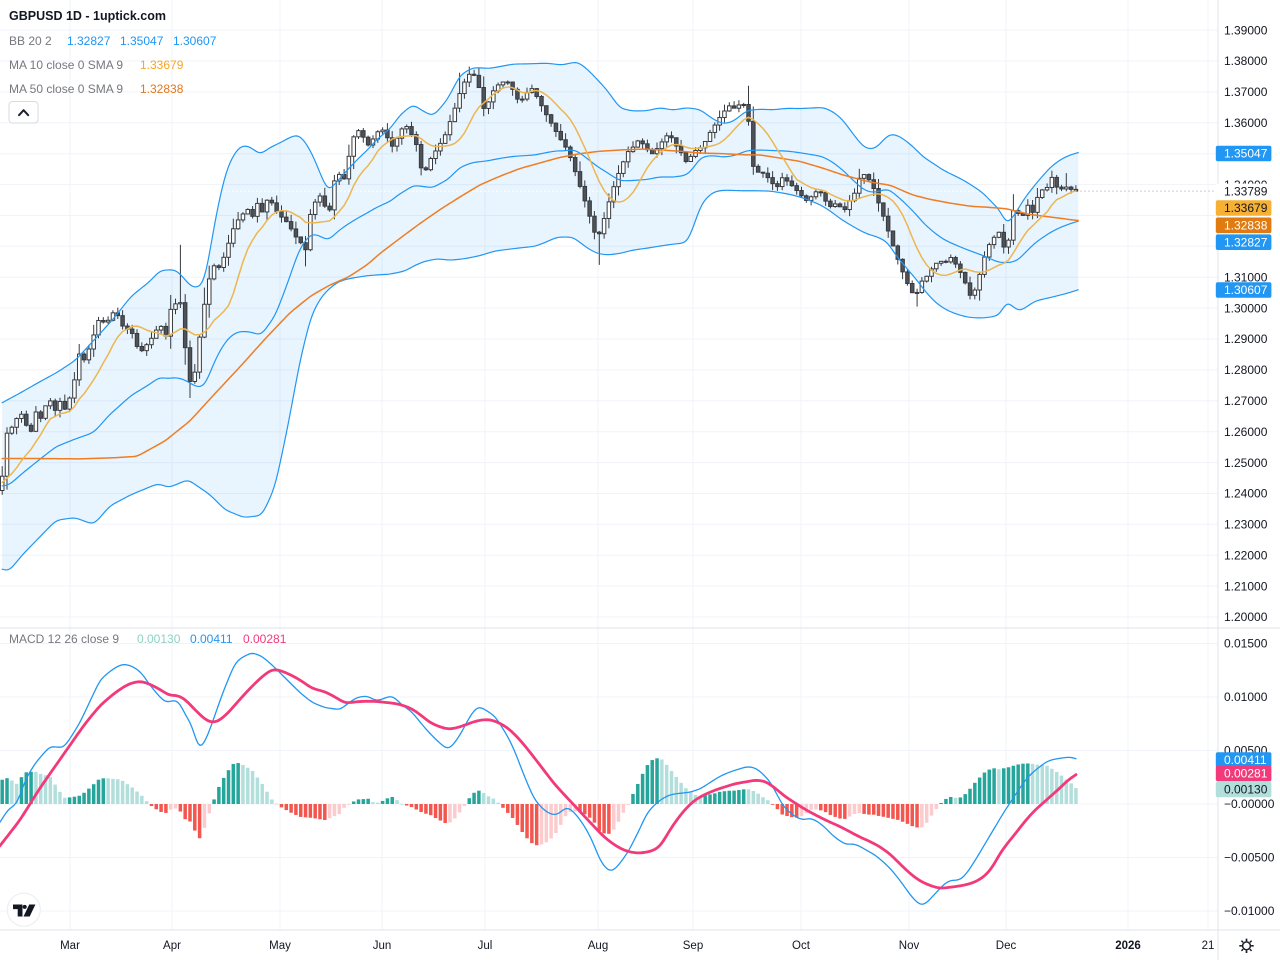 Image resolution: width=1280 pixels, height=965 pixels. I want to click on svg-text: 1.28000, so click(1246, 370).